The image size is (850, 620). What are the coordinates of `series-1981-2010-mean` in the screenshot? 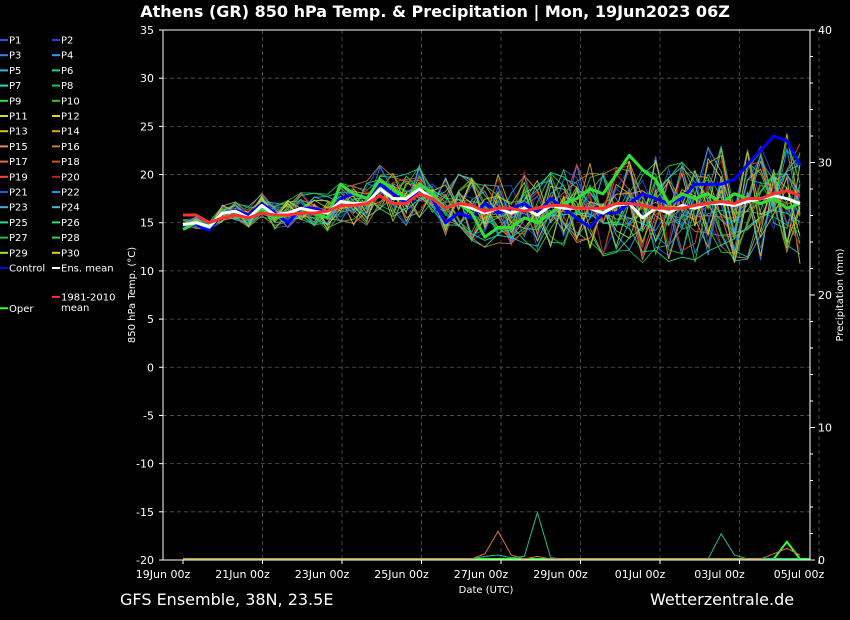 It's located at (492, 207).